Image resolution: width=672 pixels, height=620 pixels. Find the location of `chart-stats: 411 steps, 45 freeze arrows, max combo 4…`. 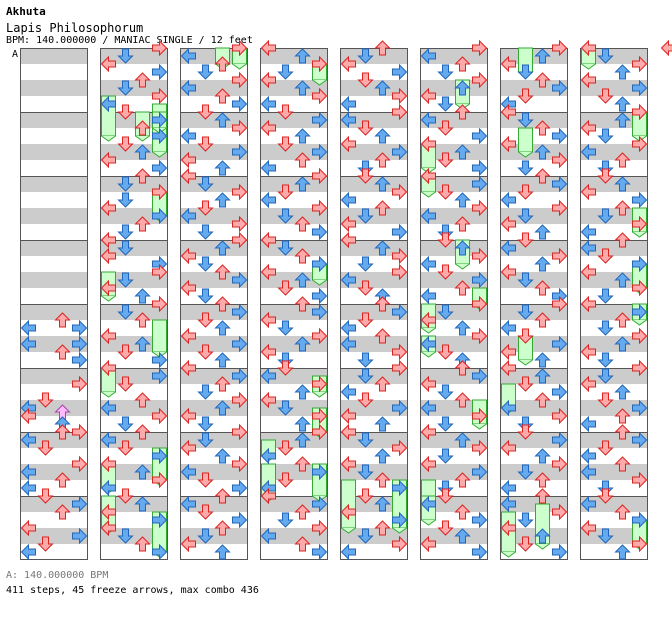

chart-stats: 411 steps, 45 freeze arrows, max combo 4… is located at coordinates (132, 590).